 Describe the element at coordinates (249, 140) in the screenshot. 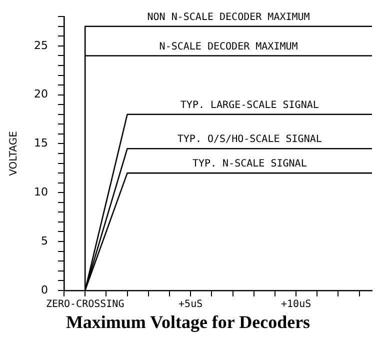

I see `series-label: TYP. O/S/HO-SCALE SIGNAL` at that location.